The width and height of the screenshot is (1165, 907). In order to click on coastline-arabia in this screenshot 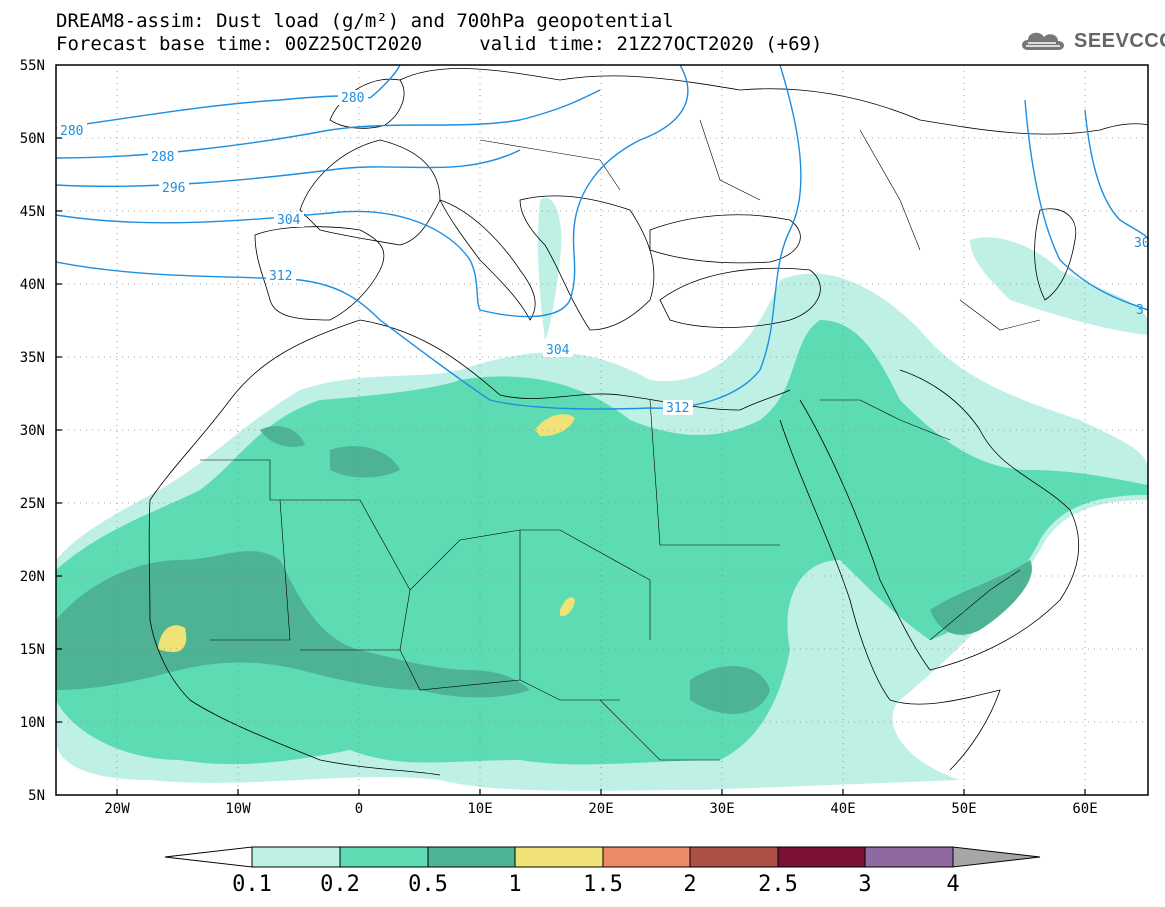, I will do `click(989, 520)`.